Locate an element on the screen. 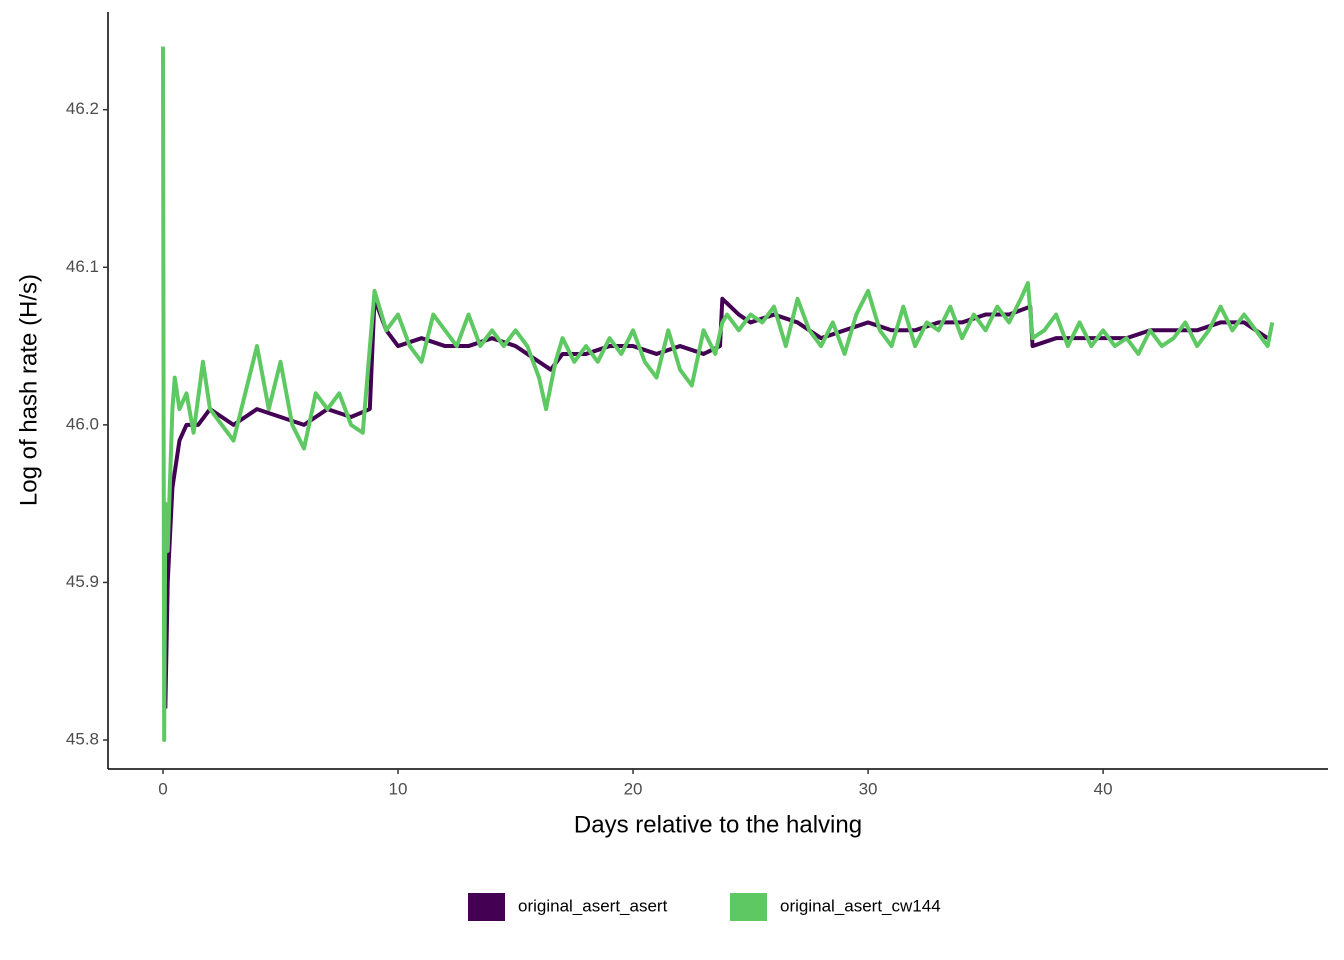  y-tick-label: 46.0 is located at coordinates (82, 423).